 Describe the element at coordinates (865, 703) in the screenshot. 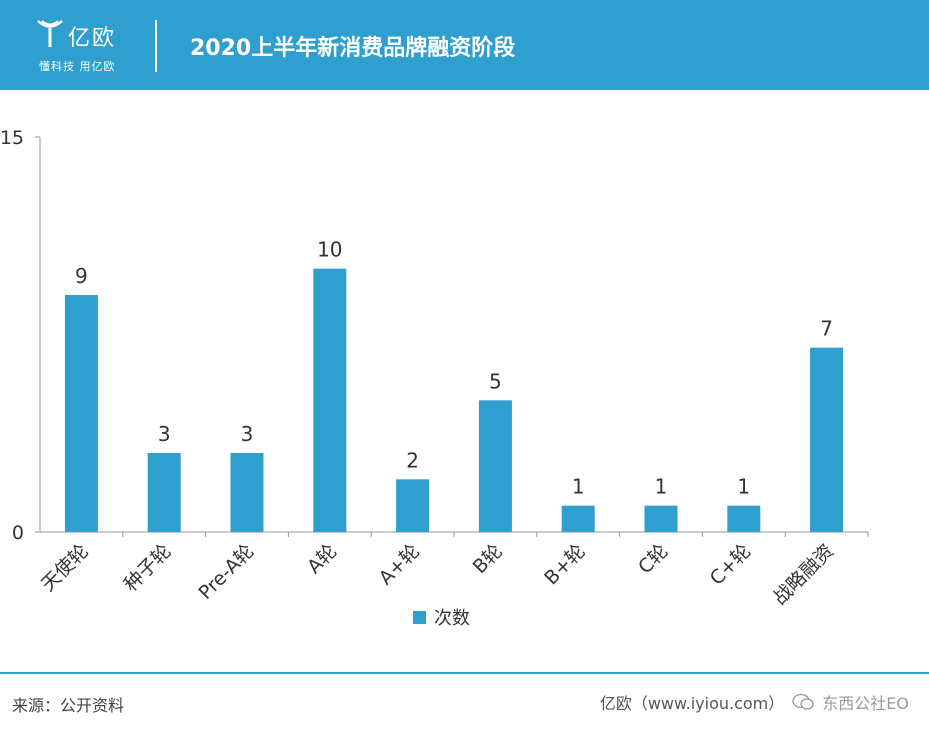

I see `watermark-text: 东西公社EO` at that location.